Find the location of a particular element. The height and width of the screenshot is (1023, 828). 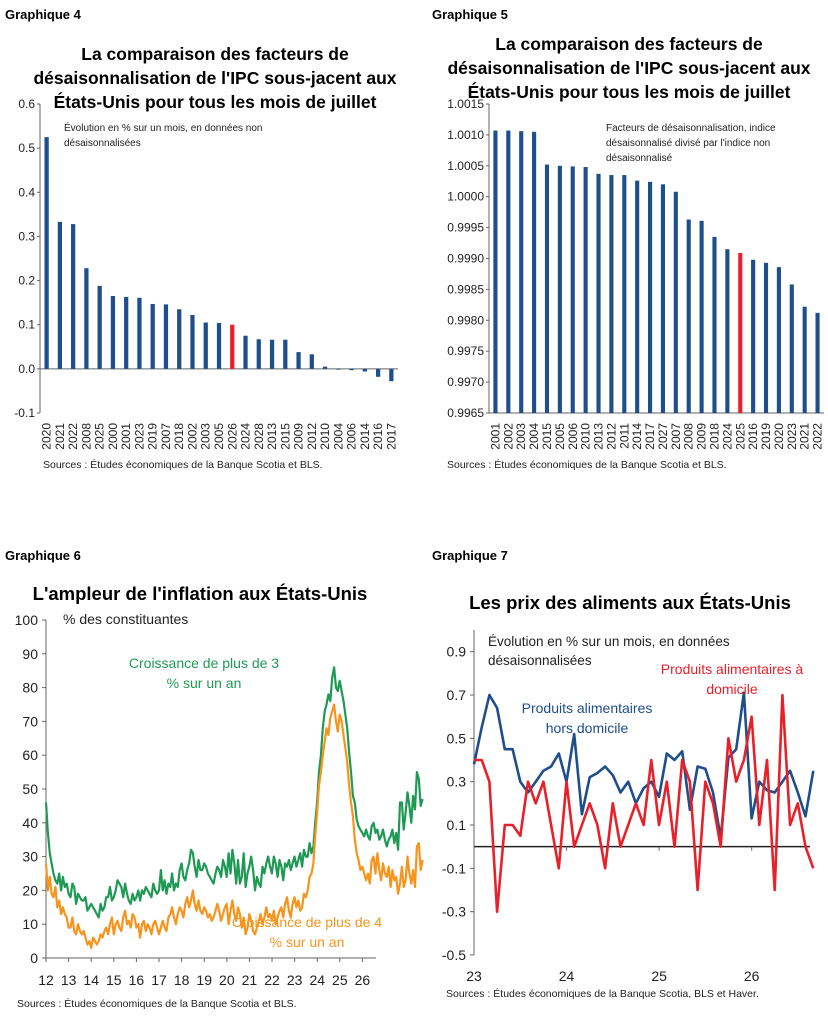

x-tick-label: 15 is located at coordinates (114, 980).